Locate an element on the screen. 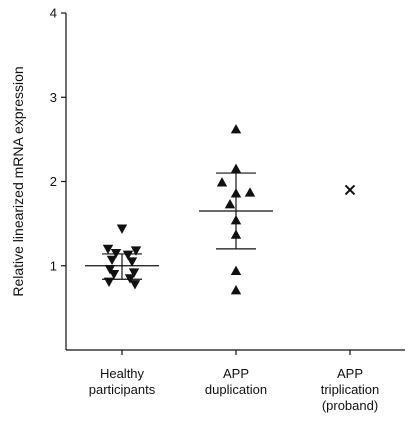 The height and width of the screenshot is (426, 413). data-point-triplication is located at coordinates (350, 190).